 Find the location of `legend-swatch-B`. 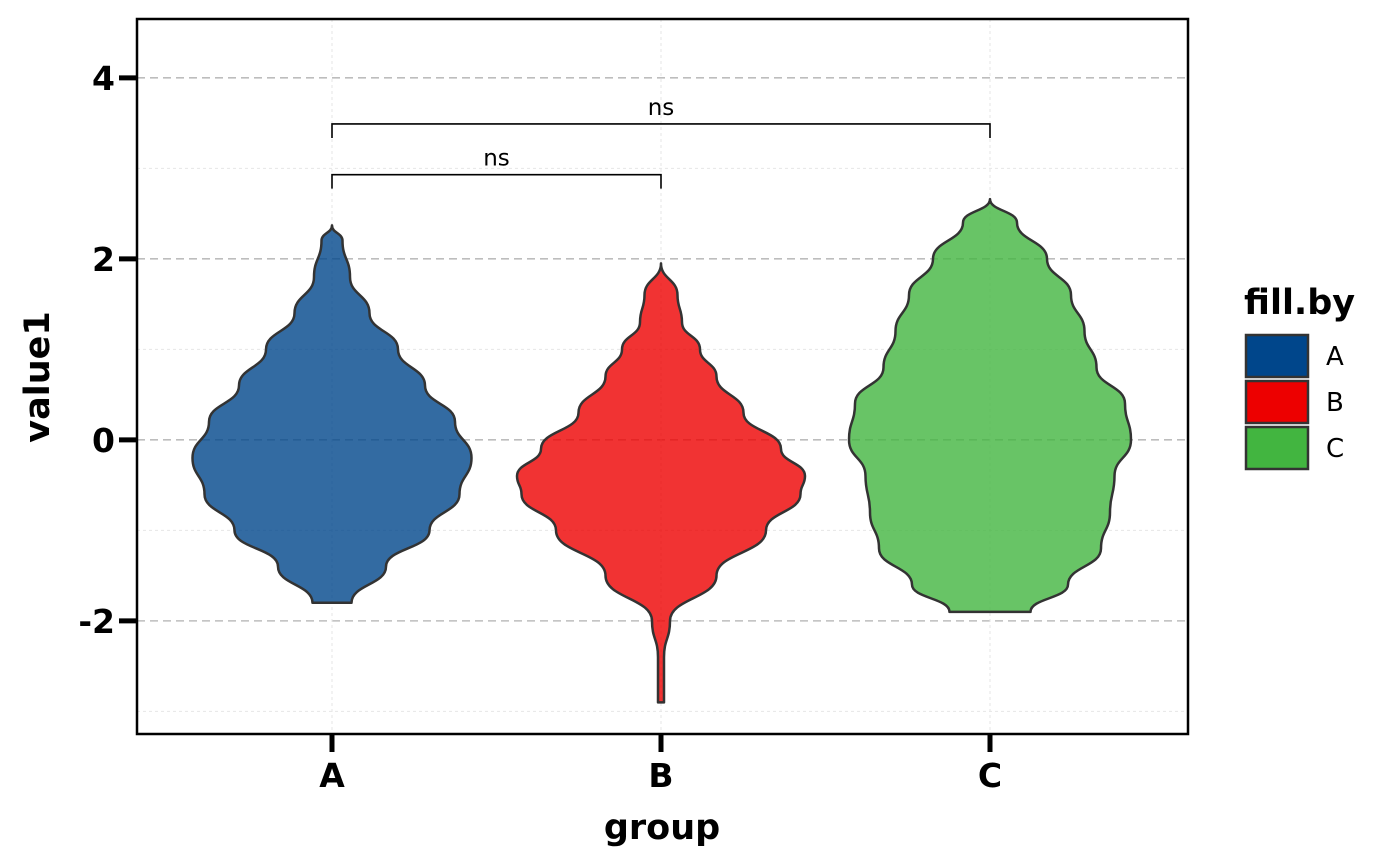

legend-swatch-B is located at coordinates (1277, 402).